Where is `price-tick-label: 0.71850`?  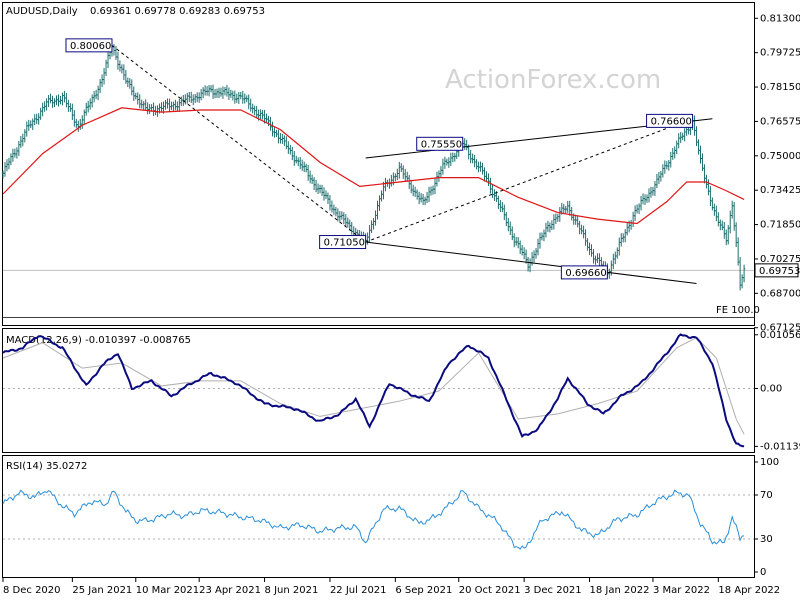
price-tick-label: 0.71850 is located at coordinates (780, 225).